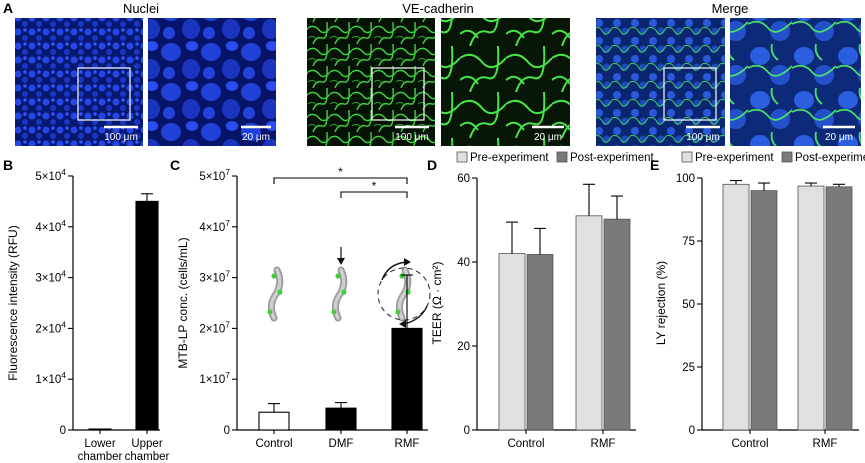 This screenshot has width=865, height=463. What do you see at coordinates (795, 82) in the screenshot?
I see `micrograph-merge-zoom` at bounding box center [795, 82].